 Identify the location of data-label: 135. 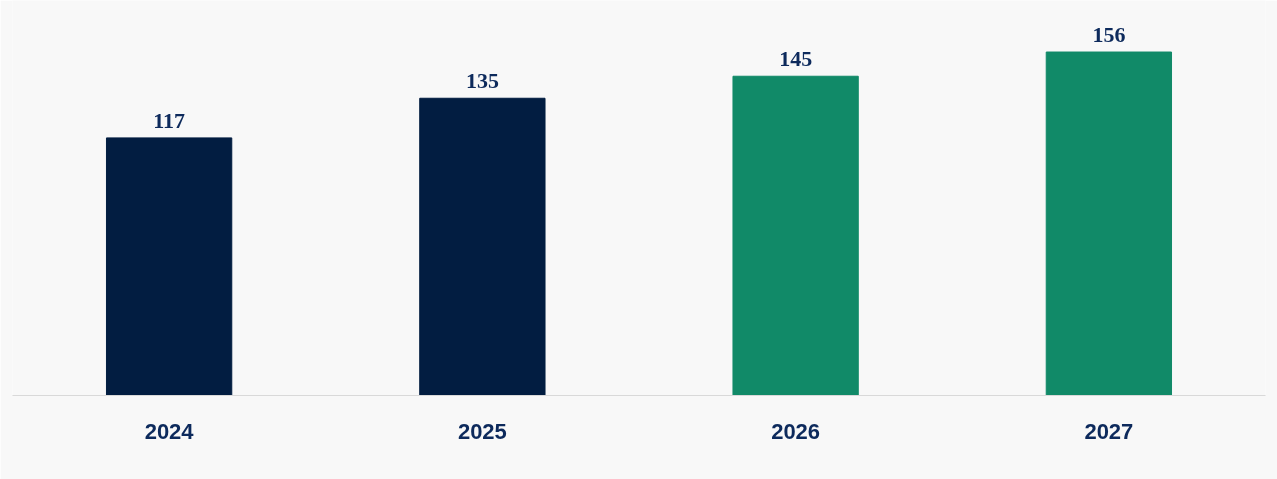
(482, 81).